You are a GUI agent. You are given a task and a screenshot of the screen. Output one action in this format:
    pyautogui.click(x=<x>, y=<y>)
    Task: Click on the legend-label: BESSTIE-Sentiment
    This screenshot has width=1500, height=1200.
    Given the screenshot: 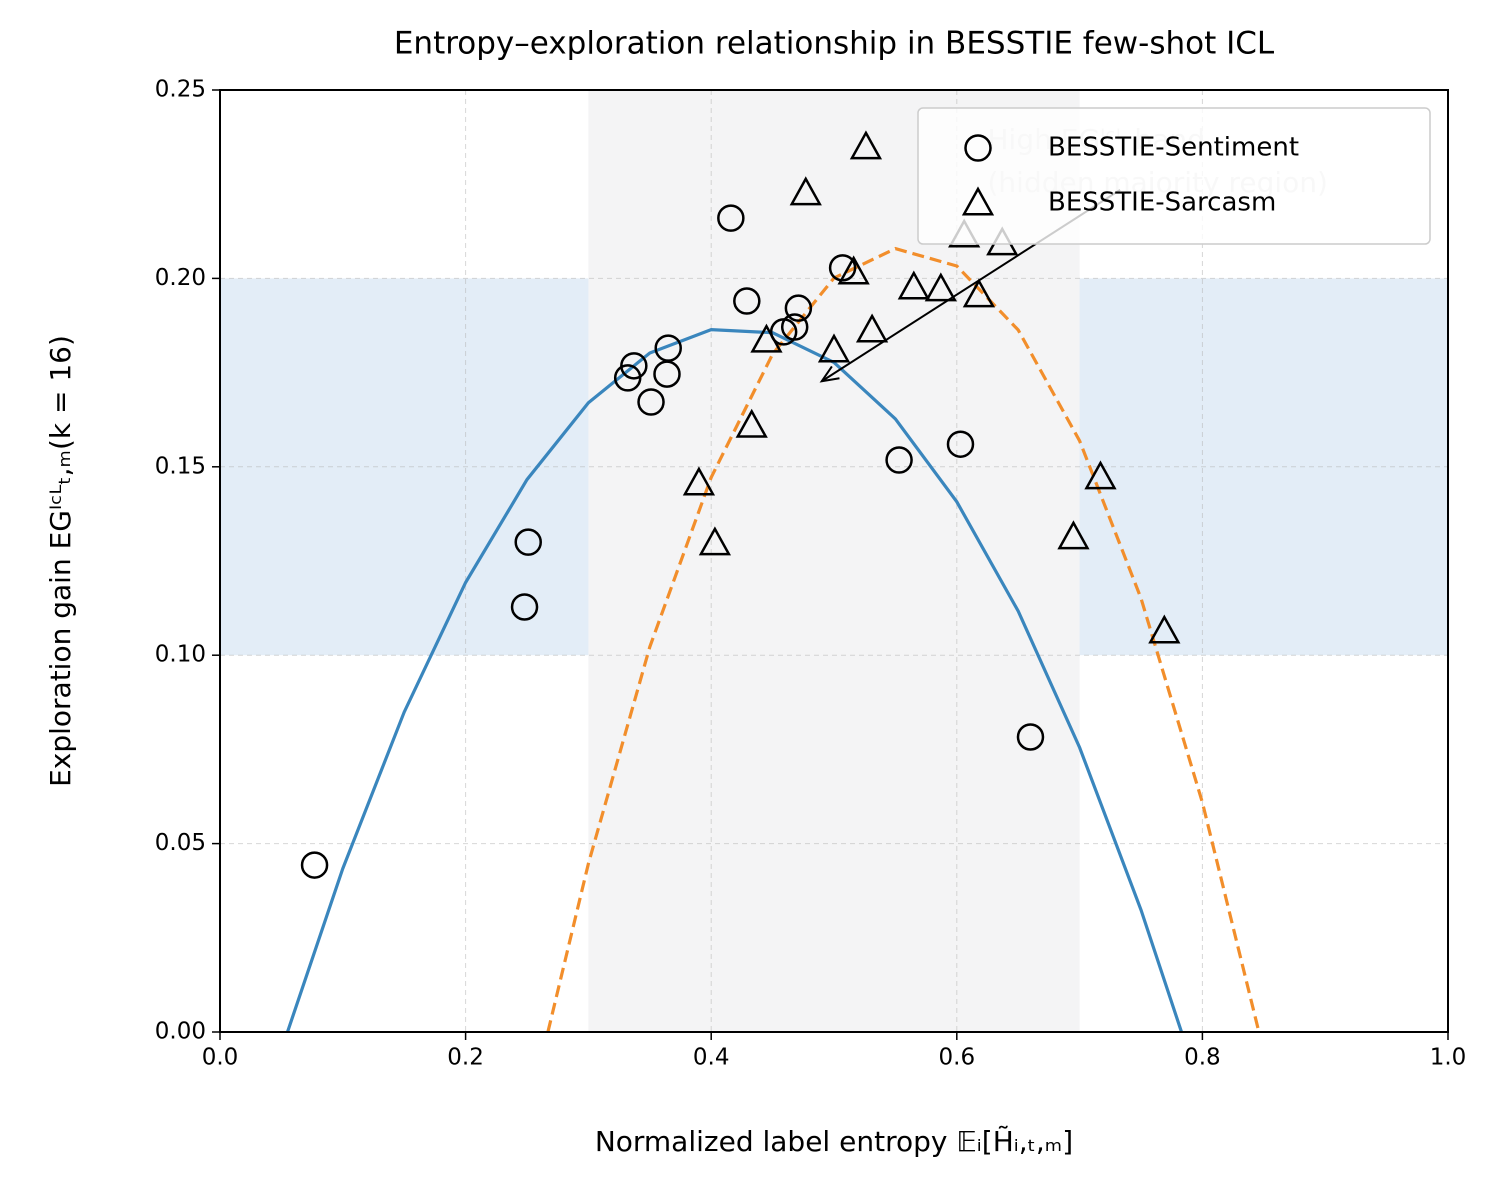 What is the action you would take?
    pyautogui.click(x=1173, y=148)
    